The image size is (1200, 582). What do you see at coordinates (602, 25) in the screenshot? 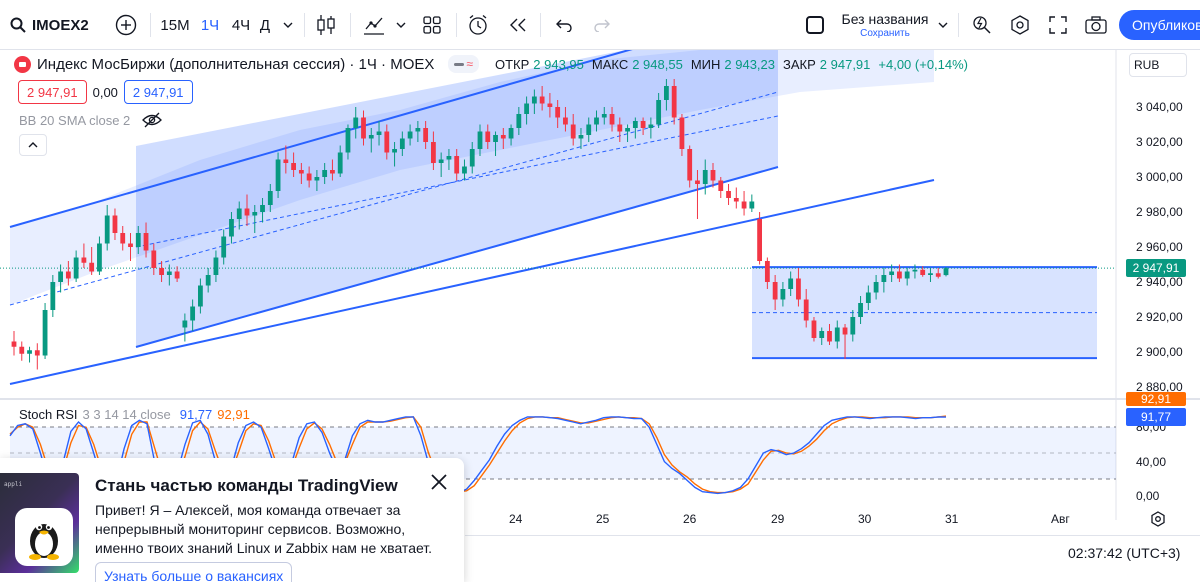
I see `redo-button` at bounding box center [602, 25].